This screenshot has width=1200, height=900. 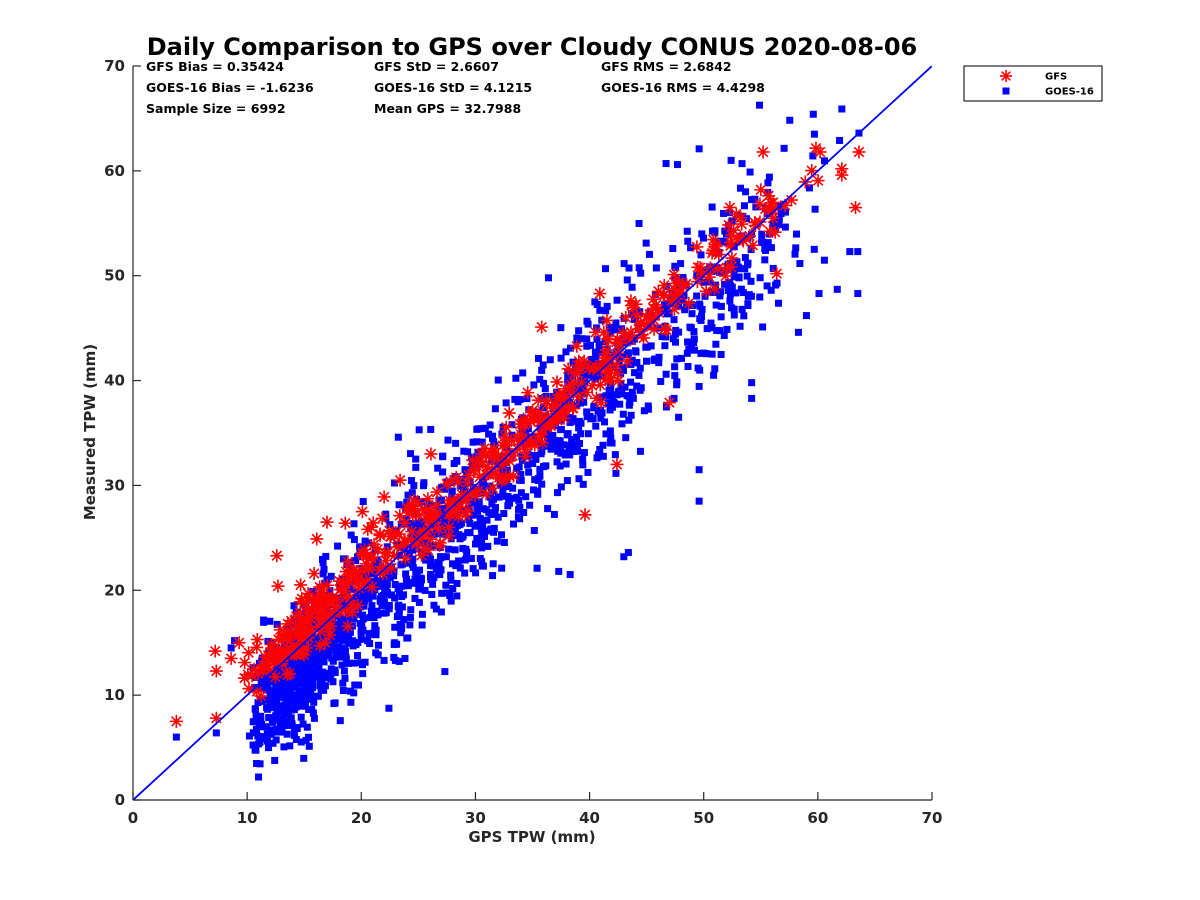 I want to click on stat-text: Mean GPS = 32.7988, so click(x=447, y=108).